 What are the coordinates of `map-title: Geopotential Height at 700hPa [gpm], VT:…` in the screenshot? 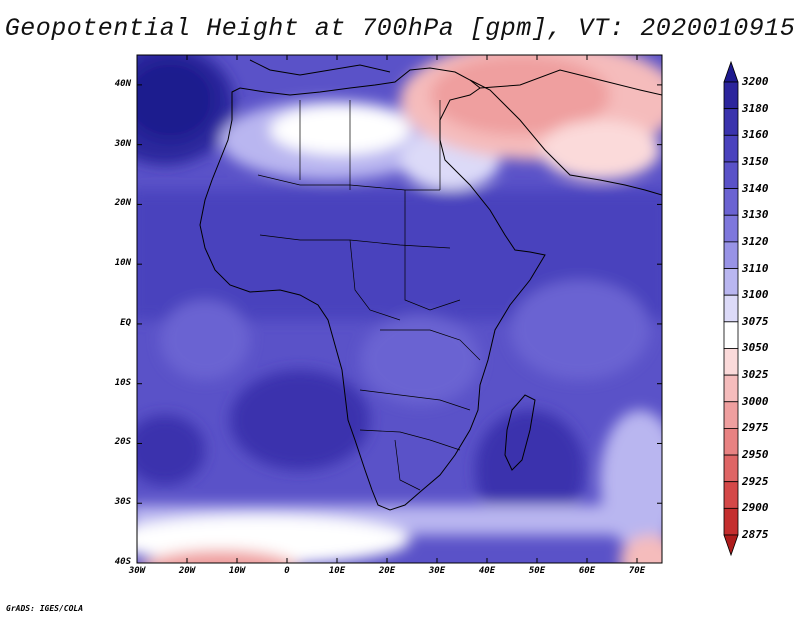 It's located at (400, 28).